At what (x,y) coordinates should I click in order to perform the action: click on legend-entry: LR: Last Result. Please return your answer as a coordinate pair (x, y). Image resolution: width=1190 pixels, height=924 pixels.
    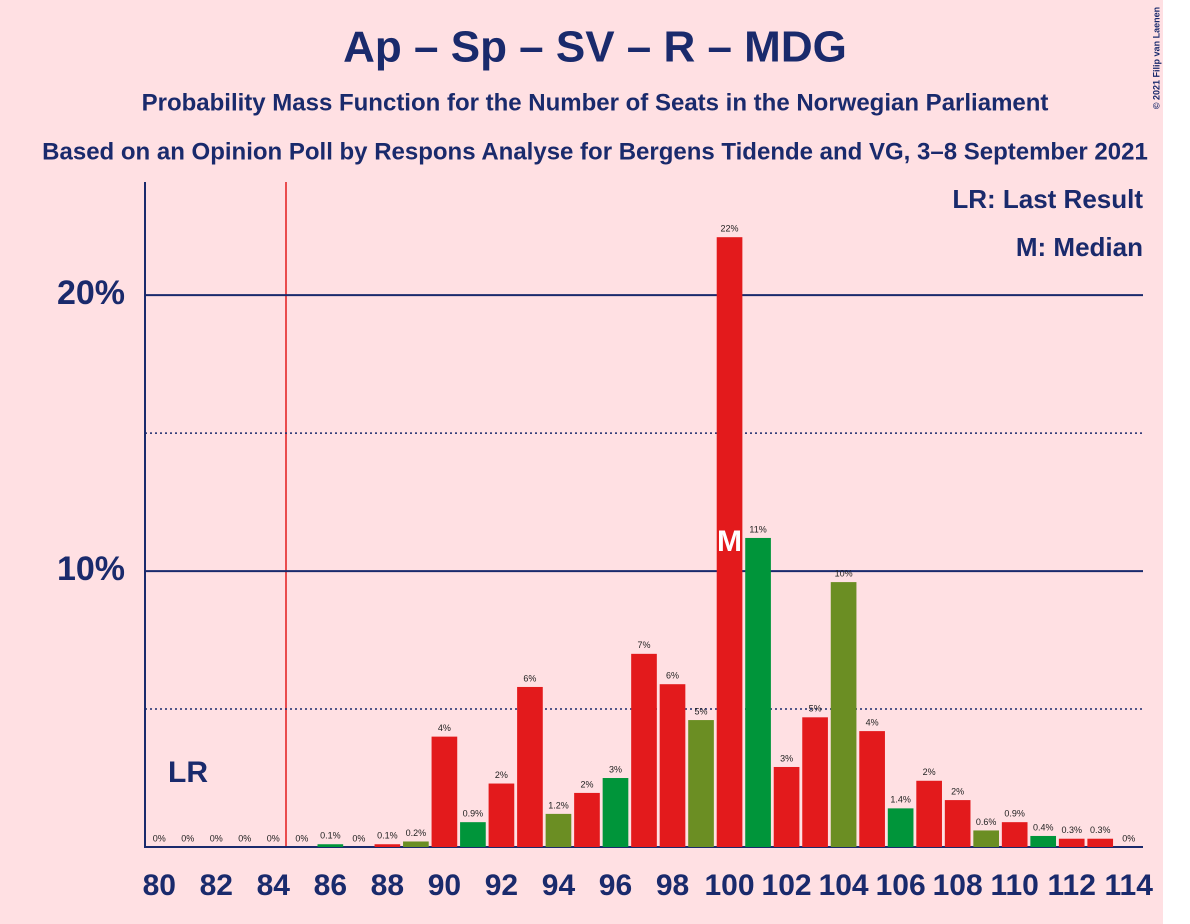
    Looking at the image, I should click on (1047, 199).